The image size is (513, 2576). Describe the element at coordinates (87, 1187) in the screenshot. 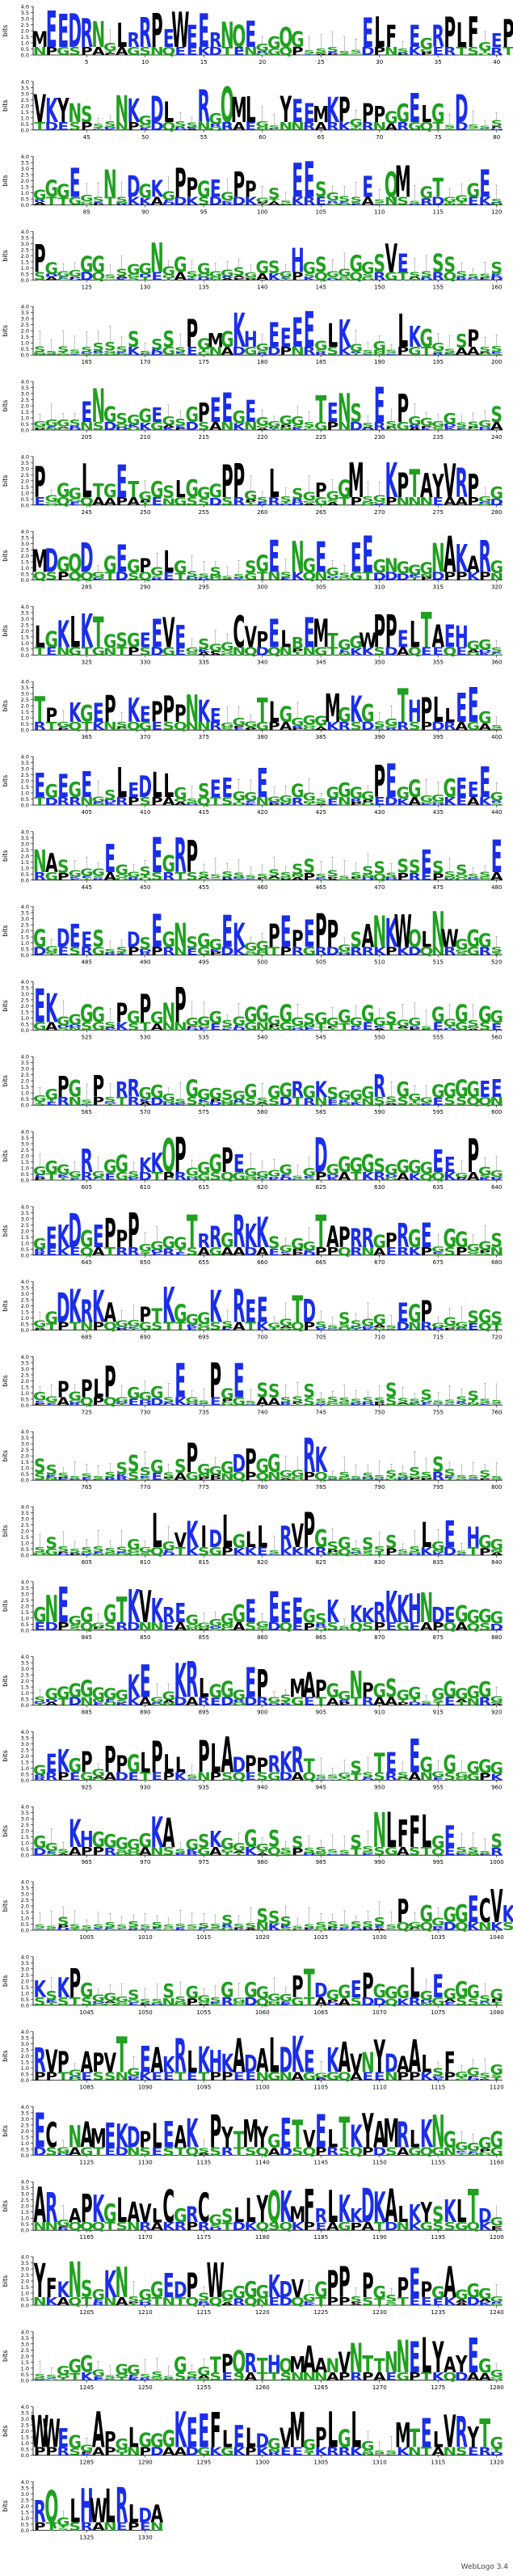

I see `x-tick-label: 605` at that location.